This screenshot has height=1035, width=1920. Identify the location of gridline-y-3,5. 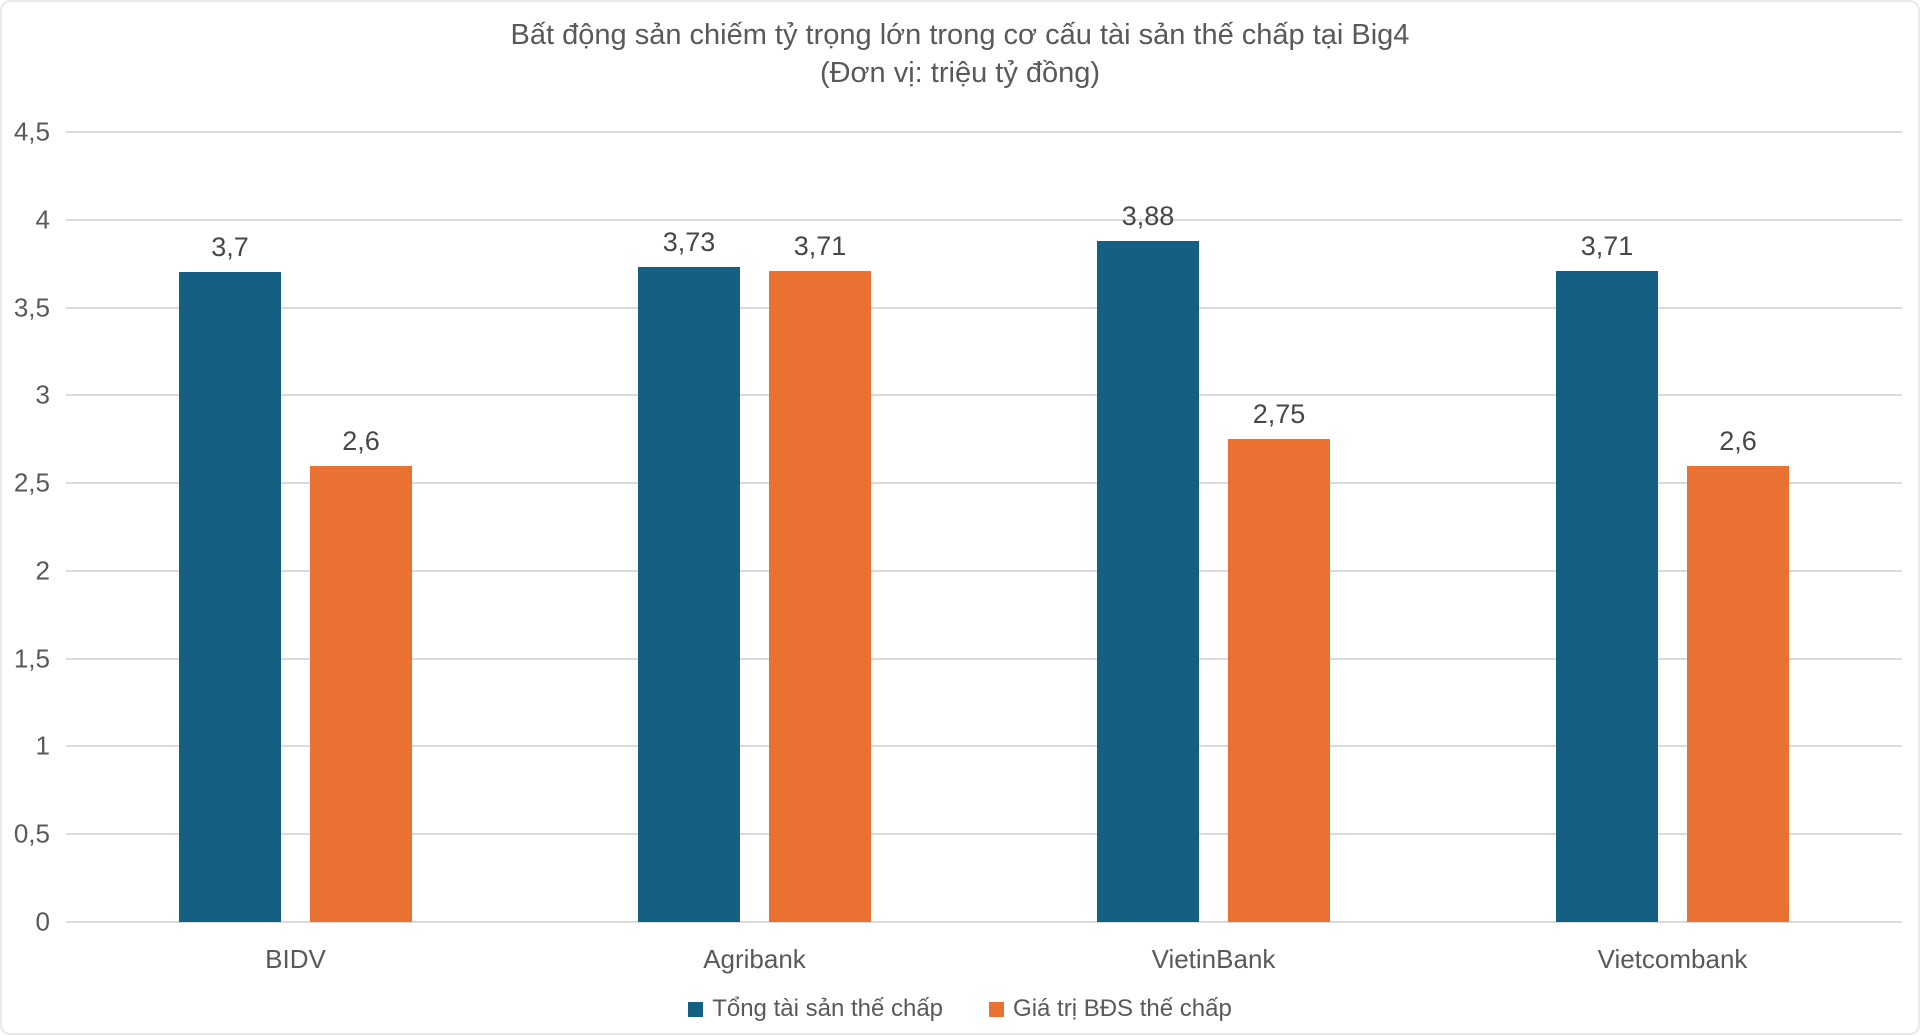
(984, 307).